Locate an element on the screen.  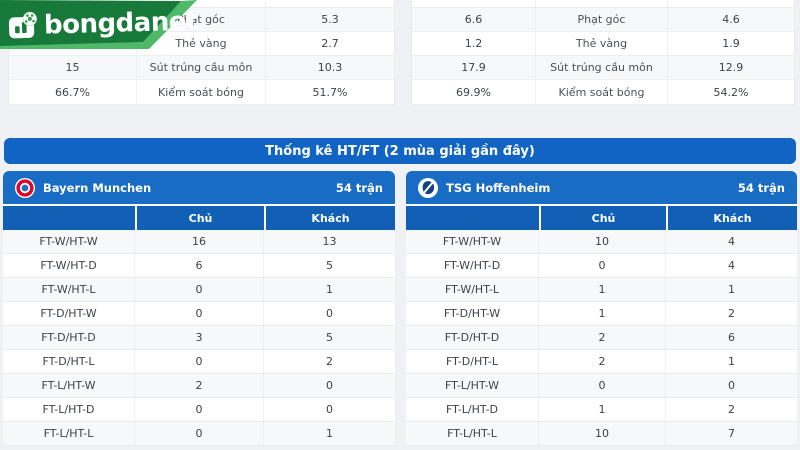
htft-row: FT-L/HT-D 0 0 is located at coordinates (199, 410).